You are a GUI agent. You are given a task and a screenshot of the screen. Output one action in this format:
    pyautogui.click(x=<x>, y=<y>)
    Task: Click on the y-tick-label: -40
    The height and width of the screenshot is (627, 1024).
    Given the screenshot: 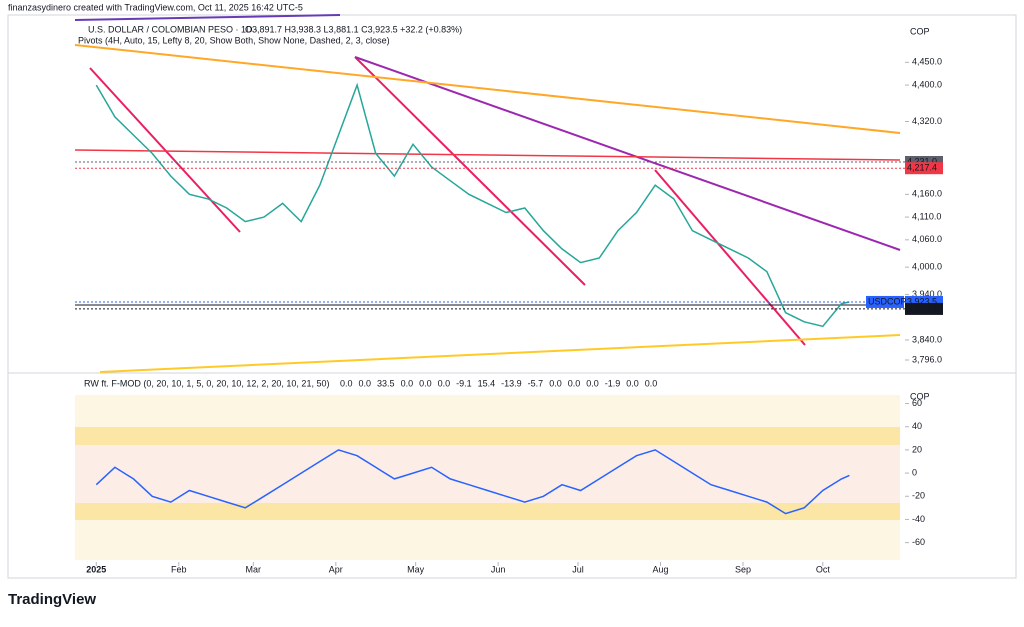 What is the action you would take?
    pyautogui.click(x=918, y=519)
    